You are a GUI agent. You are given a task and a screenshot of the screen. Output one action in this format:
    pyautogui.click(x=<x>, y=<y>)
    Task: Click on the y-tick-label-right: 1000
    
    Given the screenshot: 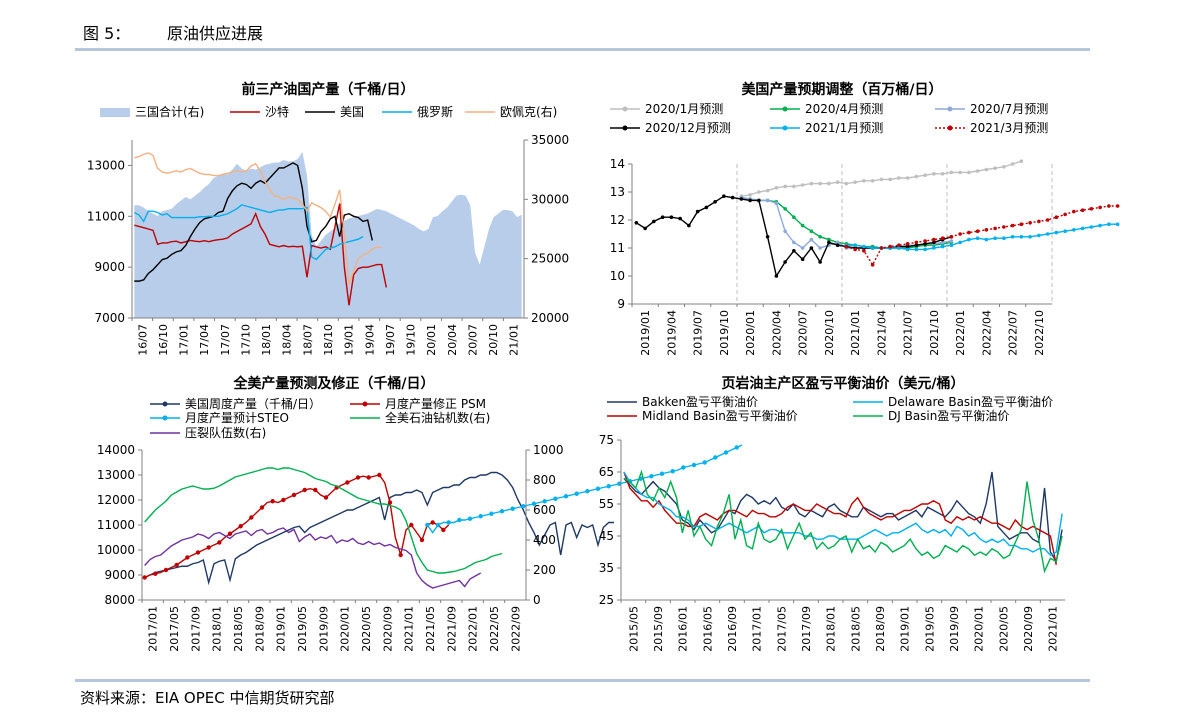 What is the action you would take?
    pyautogui.click(x=548, y=450)
    